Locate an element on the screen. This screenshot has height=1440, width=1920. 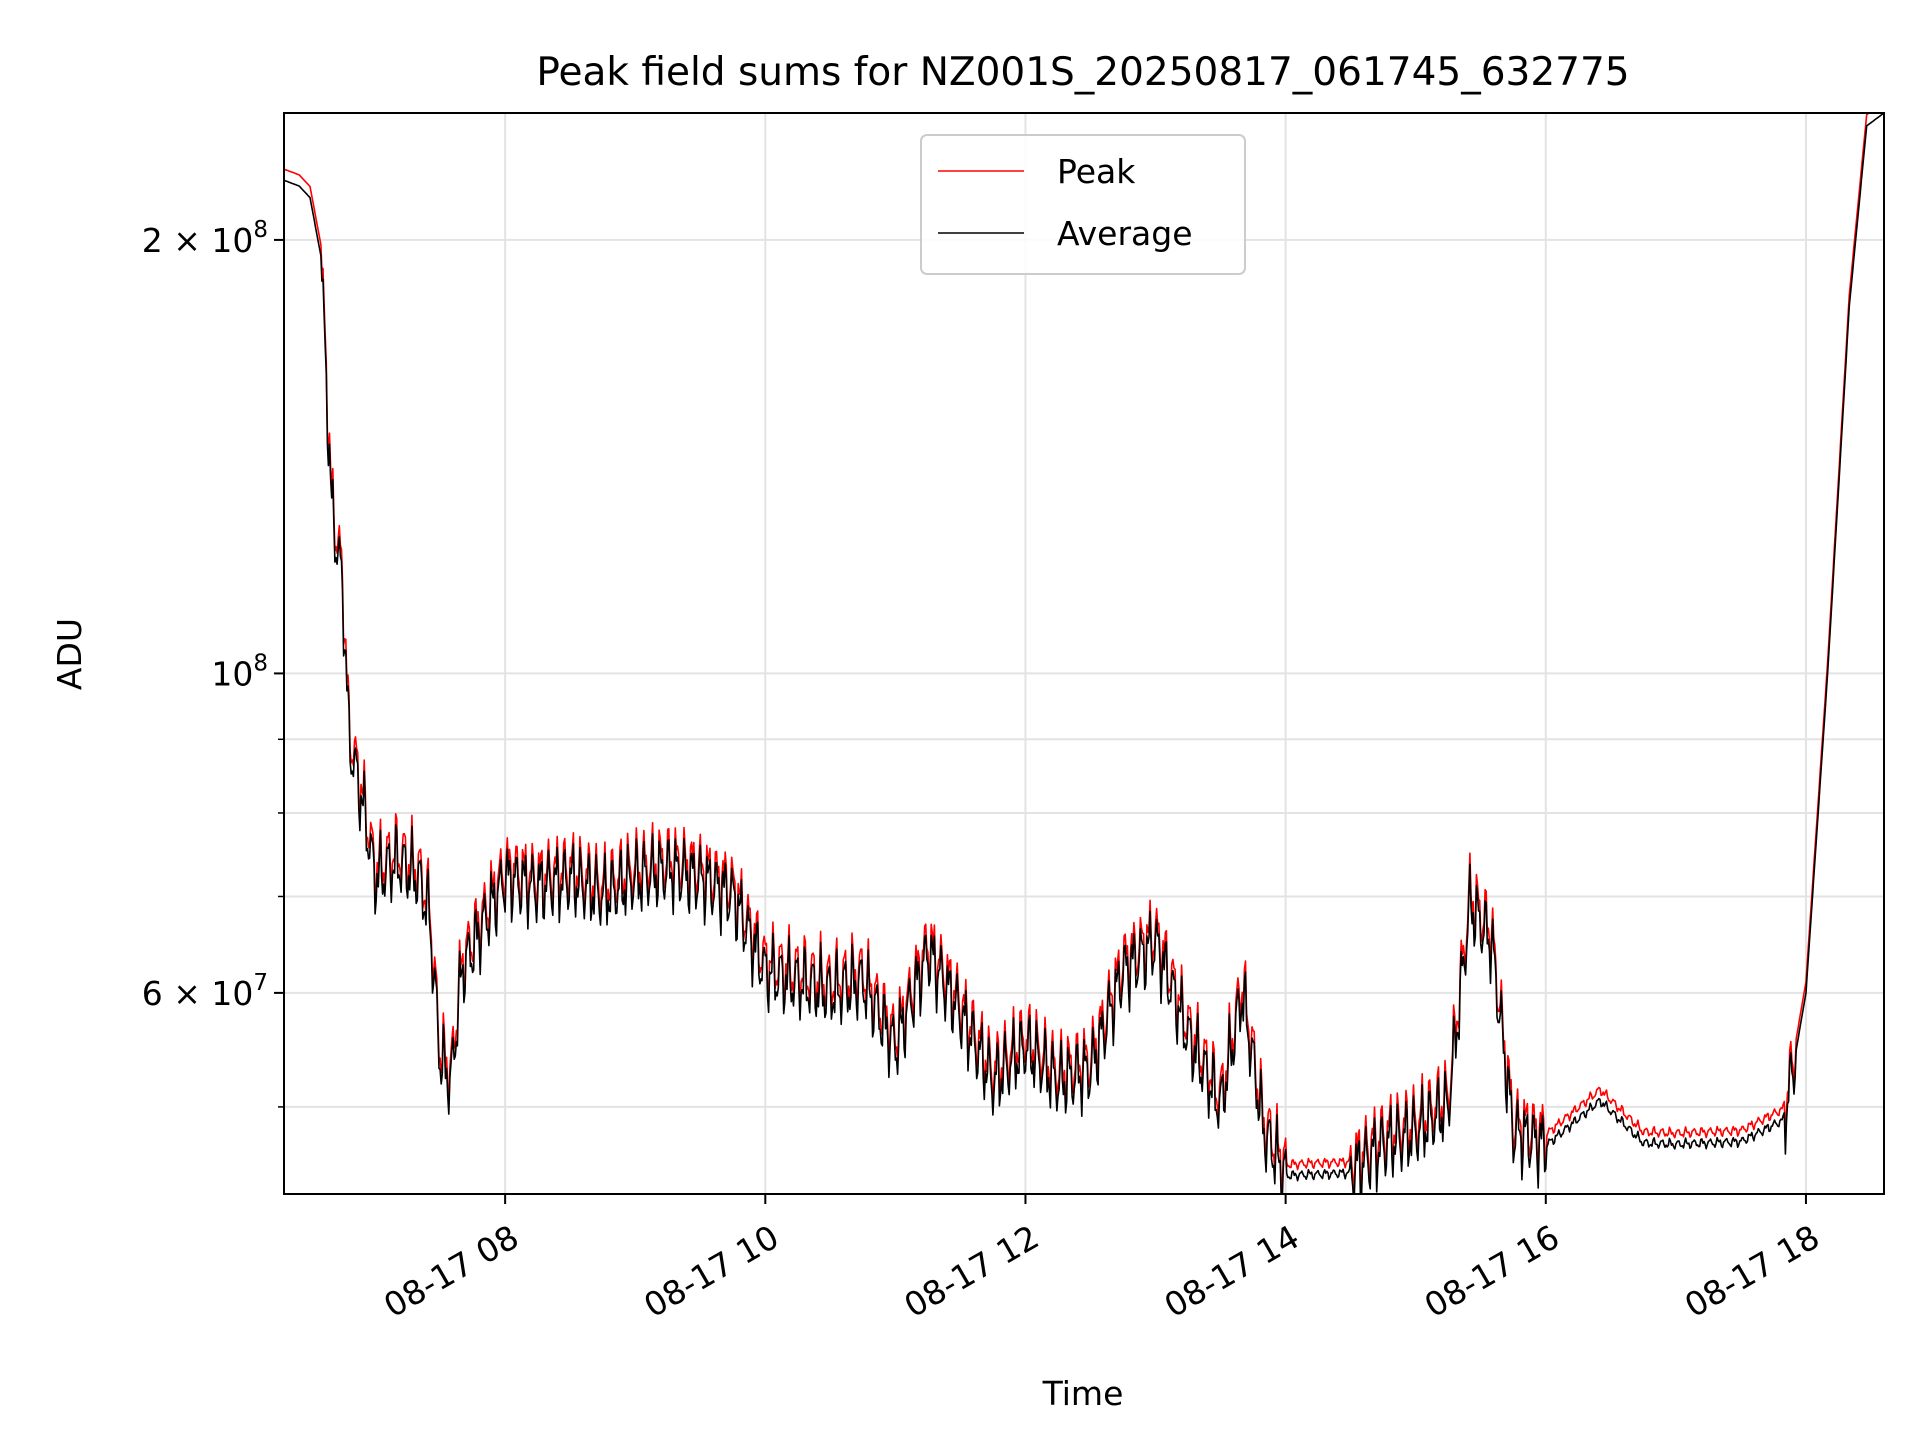
y-tick-label-base: 6 × 10 is located at coordinates (198, 993).